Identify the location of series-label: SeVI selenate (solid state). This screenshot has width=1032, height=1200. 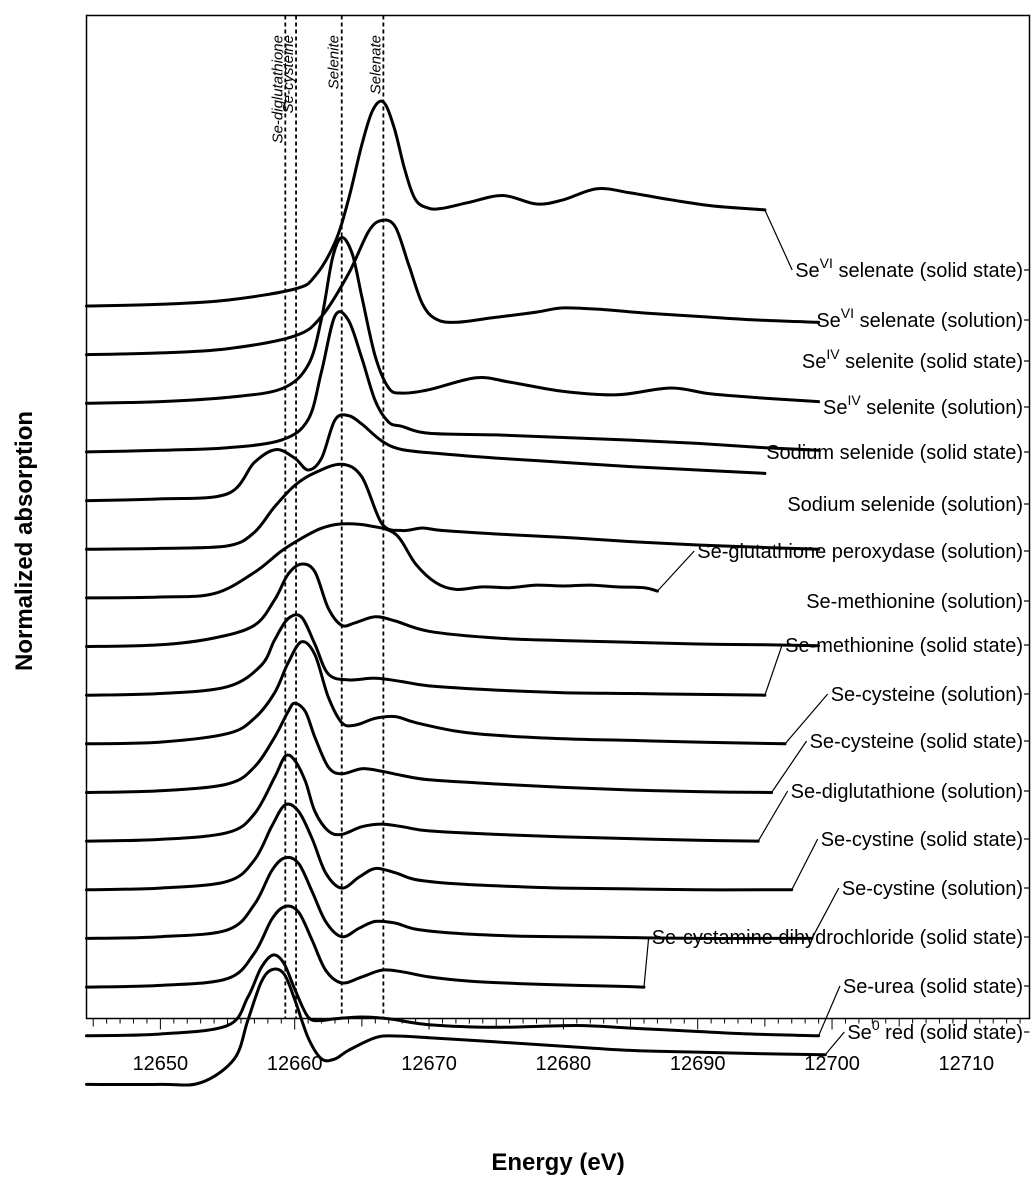
(909, 268).